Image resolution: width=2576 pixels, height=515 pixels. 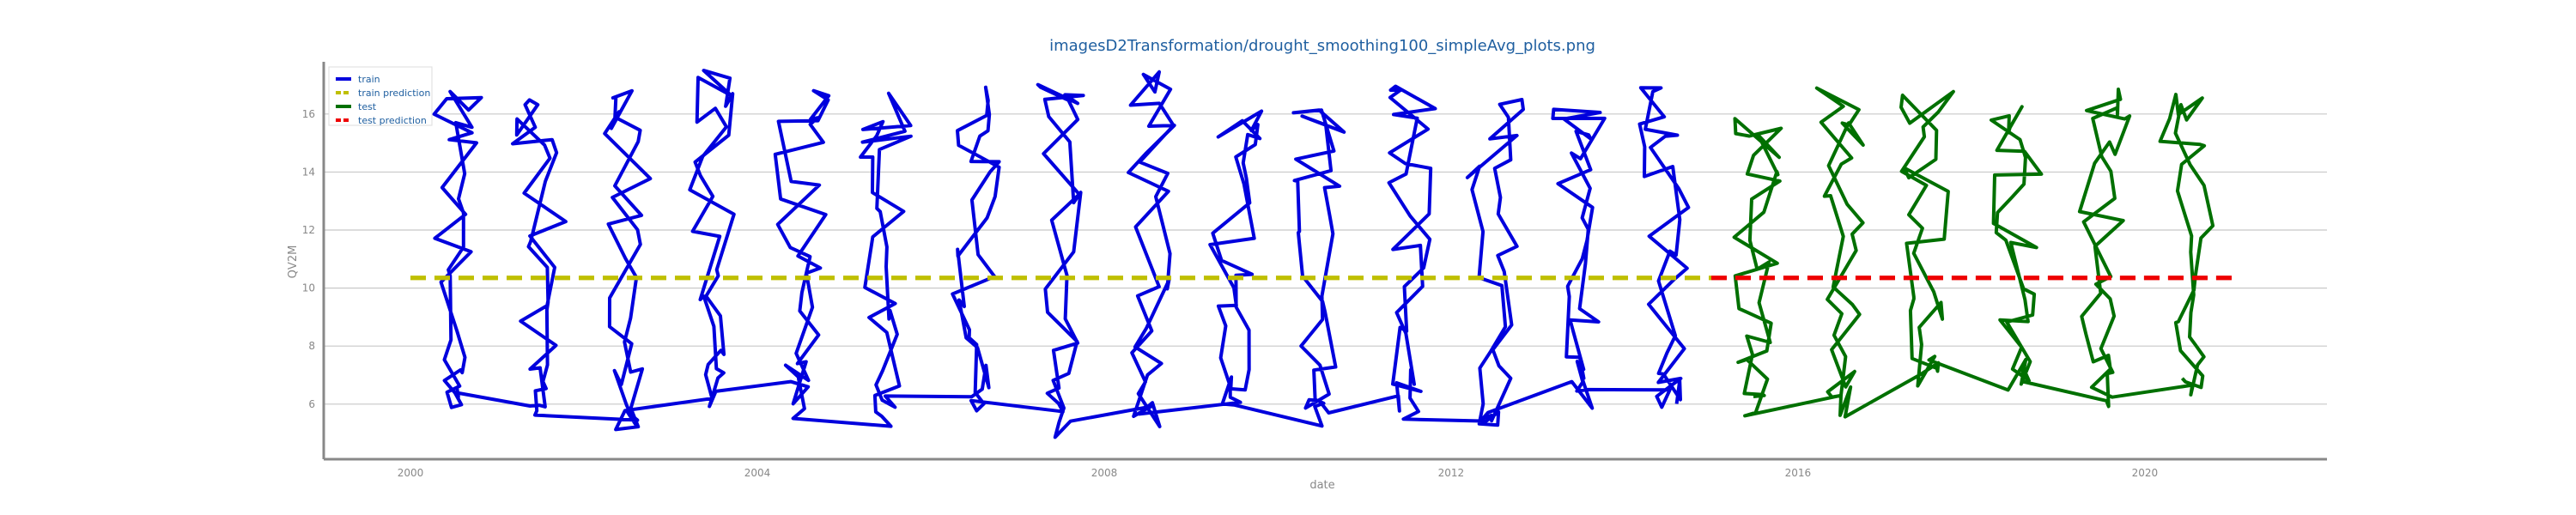 What do you see at coordinates (369, 79) in the screenshot?
I see `legend-label-train: train` at bounding box center [369, 79].